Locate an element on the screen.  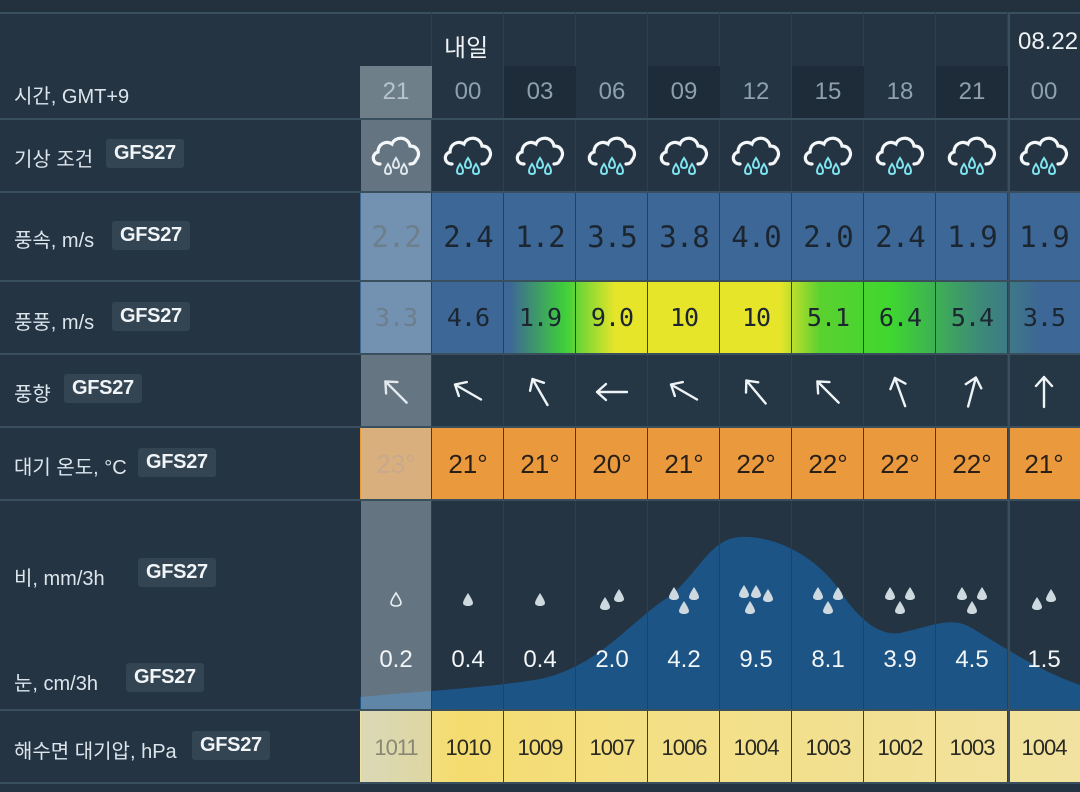
gust-value: 9.0 is located at coordinates (612, 317).